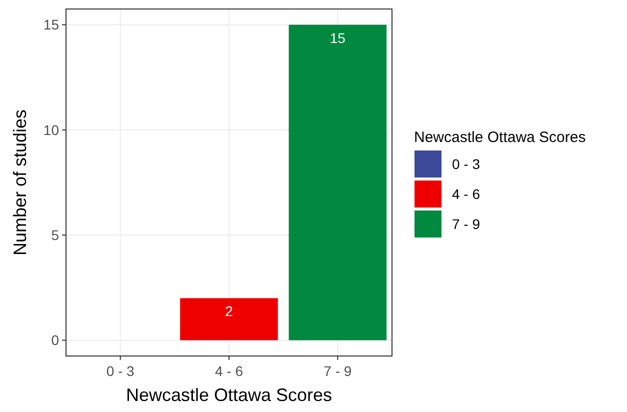 Image resolution: width=627 pixels, height=412 pixels. What do you see at coordinates (229, 371) in the screenshot?
I see `x-tick-label: 4 - 6` at bounding box center [229, 371].